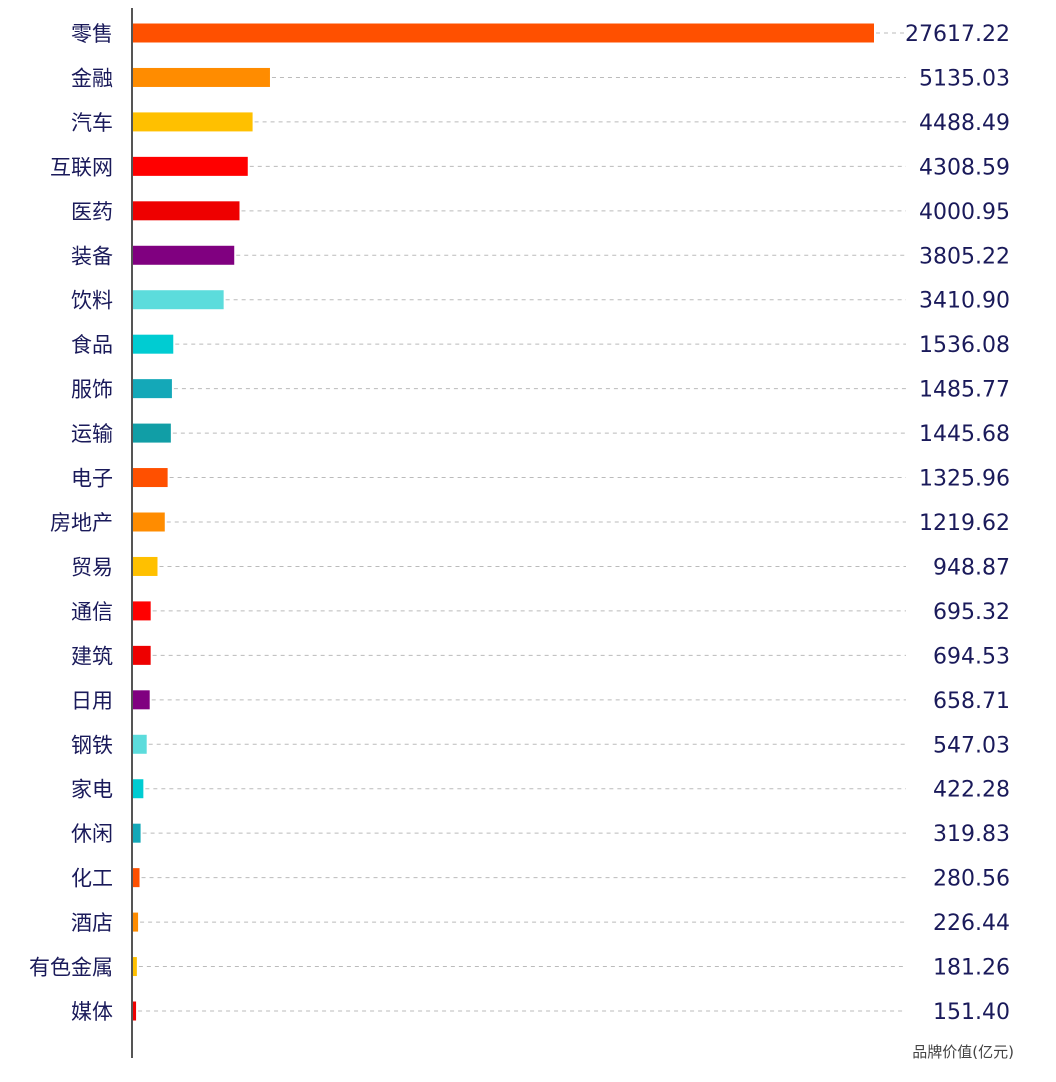  What do you see at coordinates (92, 301) in the screenshot?
I see `category-label: 饮料` at bounding box center [92, 301].